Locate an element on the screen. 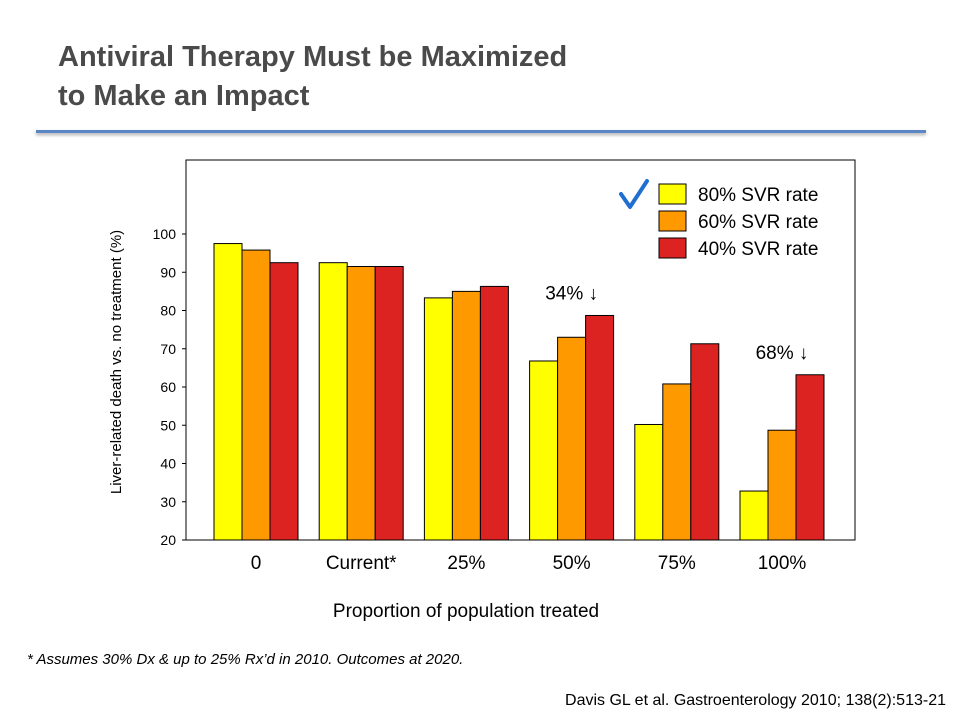 This screenshot has width=960, height=720. y-tick-label: 50 is located at coordinates (168, 425).